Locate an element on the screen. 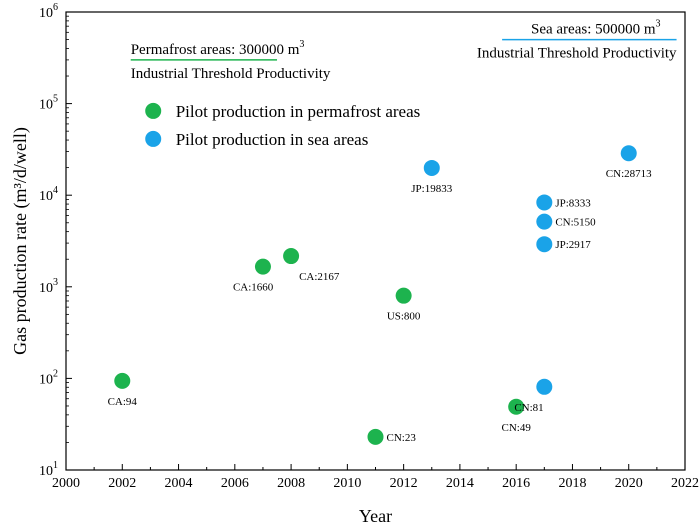 This screenshot has height=530, width=699. x-tick-label: 2012 is located at coordinates (404, 483).